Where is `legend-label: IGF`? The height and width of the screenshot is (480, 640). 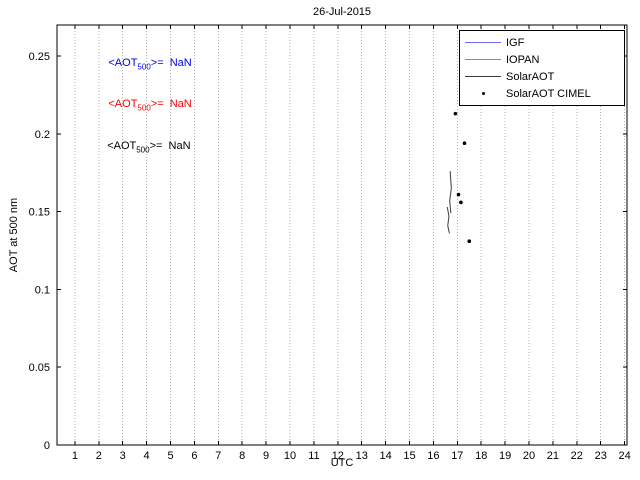
legend-label: IGF is located at coordinates (515, 42).